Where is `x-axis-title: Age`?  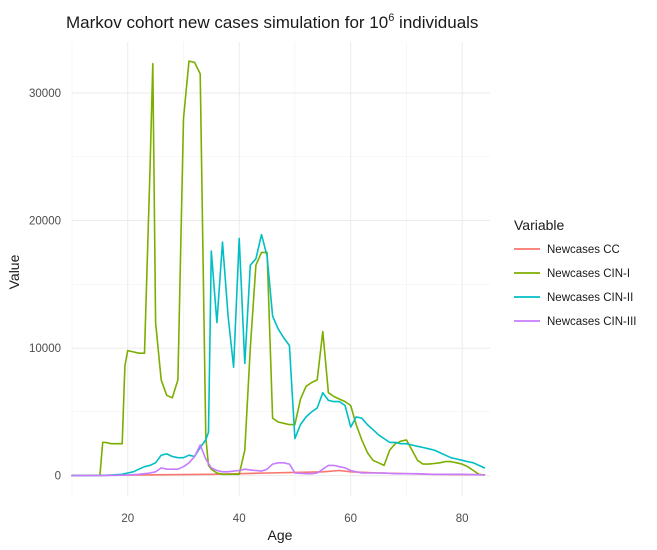 x-axis-title: Age is located at coordinates (280, 535).